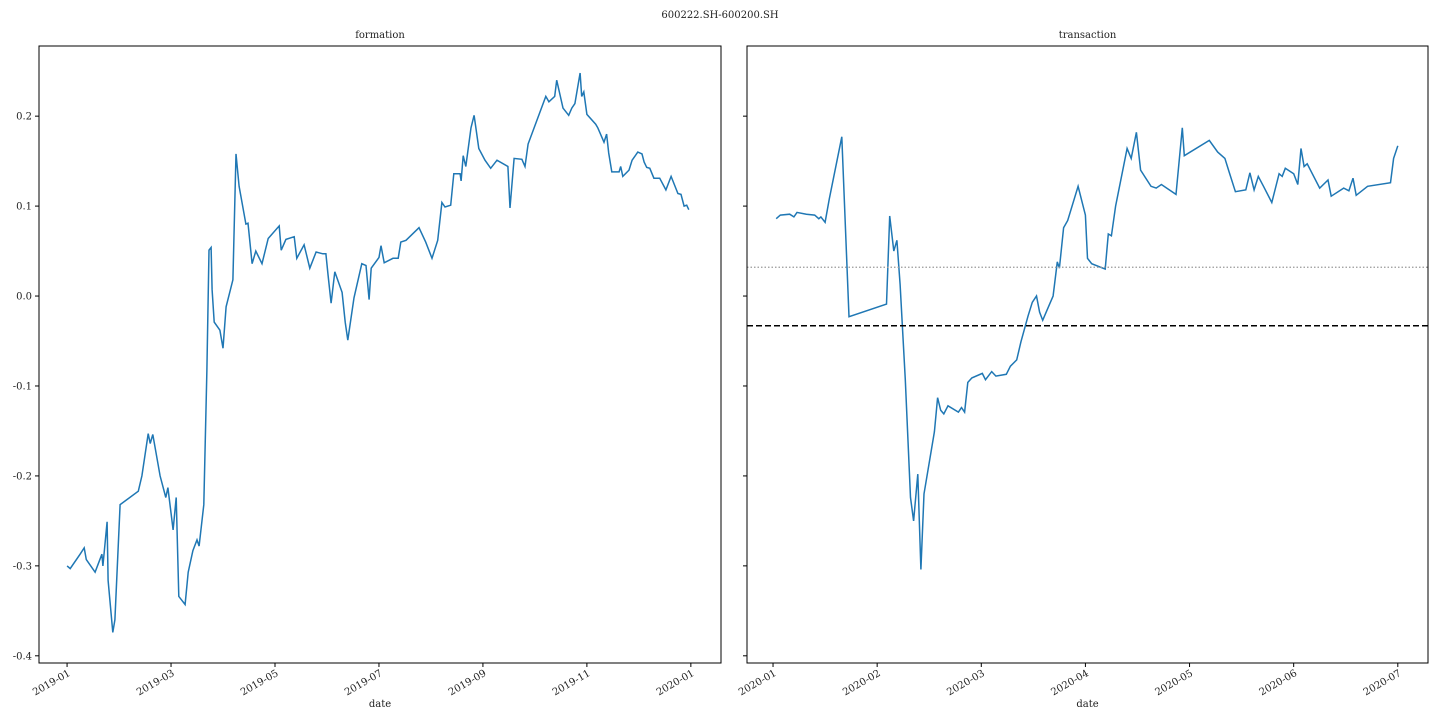 The image size is (1440, 720). I want to click on x-tick-label: 2019-09, so click(467, 683).